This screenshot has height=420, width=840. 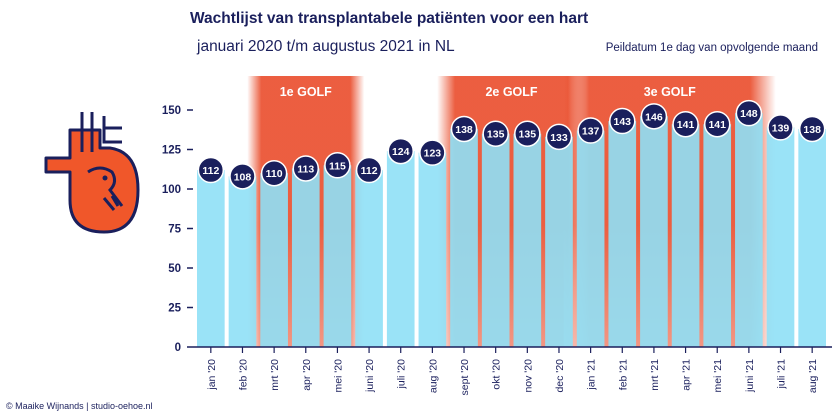 I want to click on data-label: 148, so click(x=749, y=114).